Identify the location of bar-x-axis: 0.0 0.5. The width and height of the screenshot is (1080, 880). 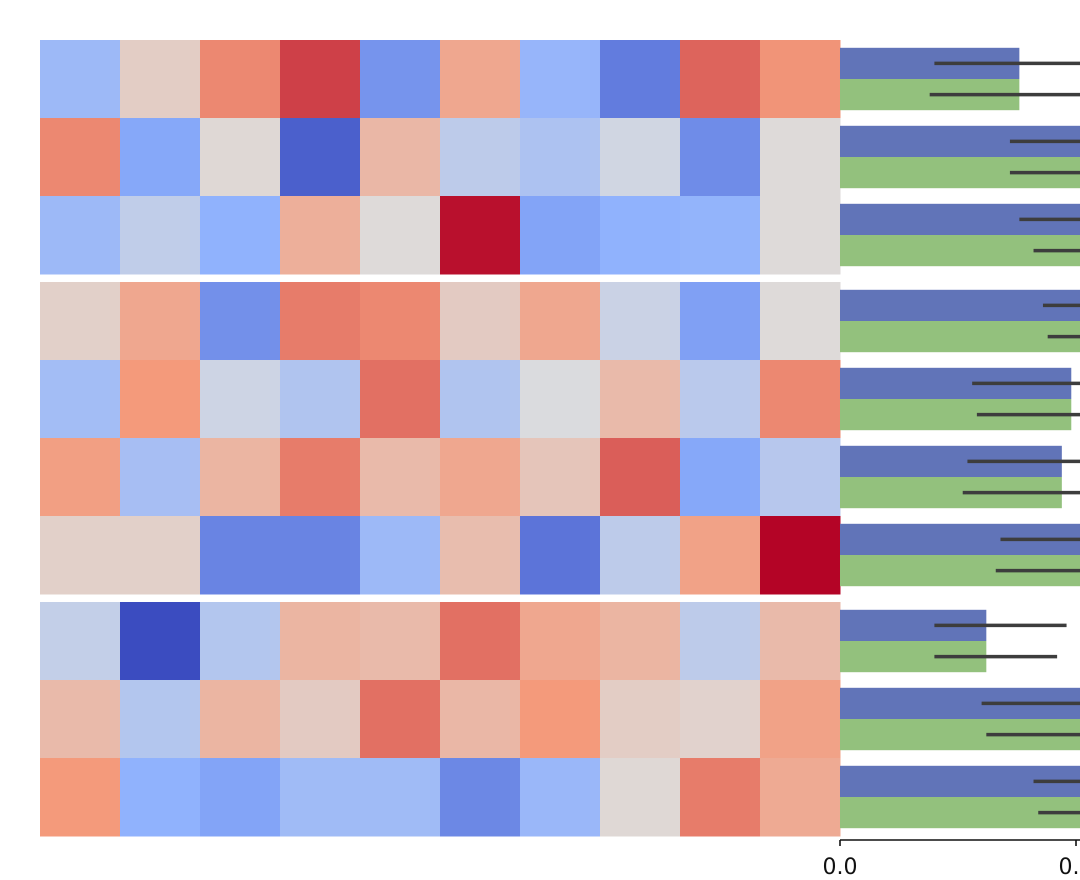
(951, 859).